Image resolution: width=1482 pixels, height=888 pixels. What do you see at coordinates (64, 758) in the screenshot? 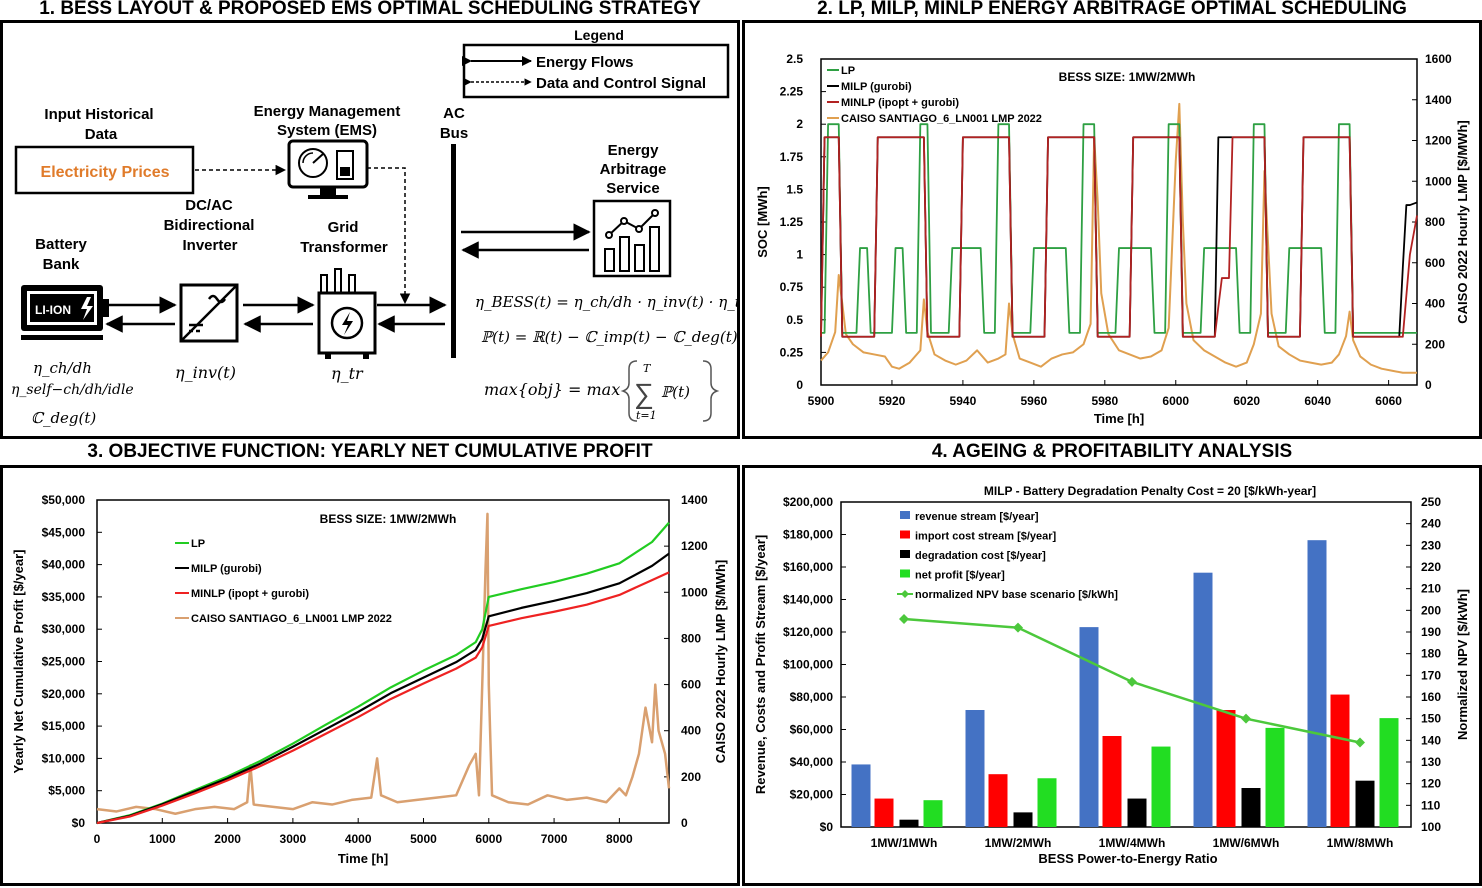
I see `y-tick-label: $10,000` at bounding box center [64, 758].